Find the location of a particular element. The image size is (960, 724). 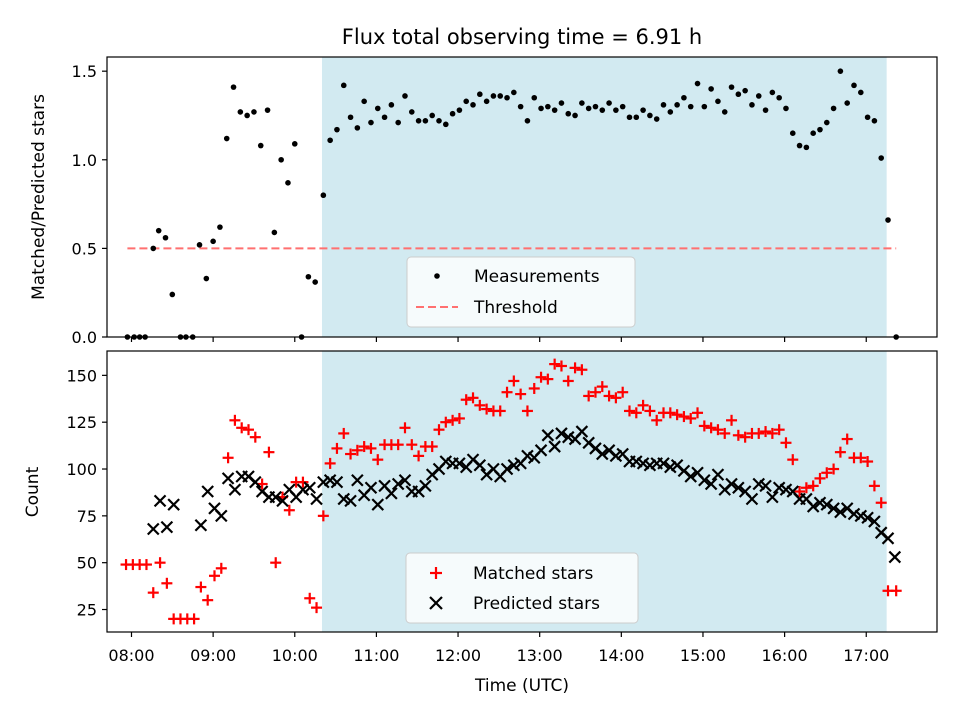

y-tick-label: 0.0 is located at coordinates (84, 337).